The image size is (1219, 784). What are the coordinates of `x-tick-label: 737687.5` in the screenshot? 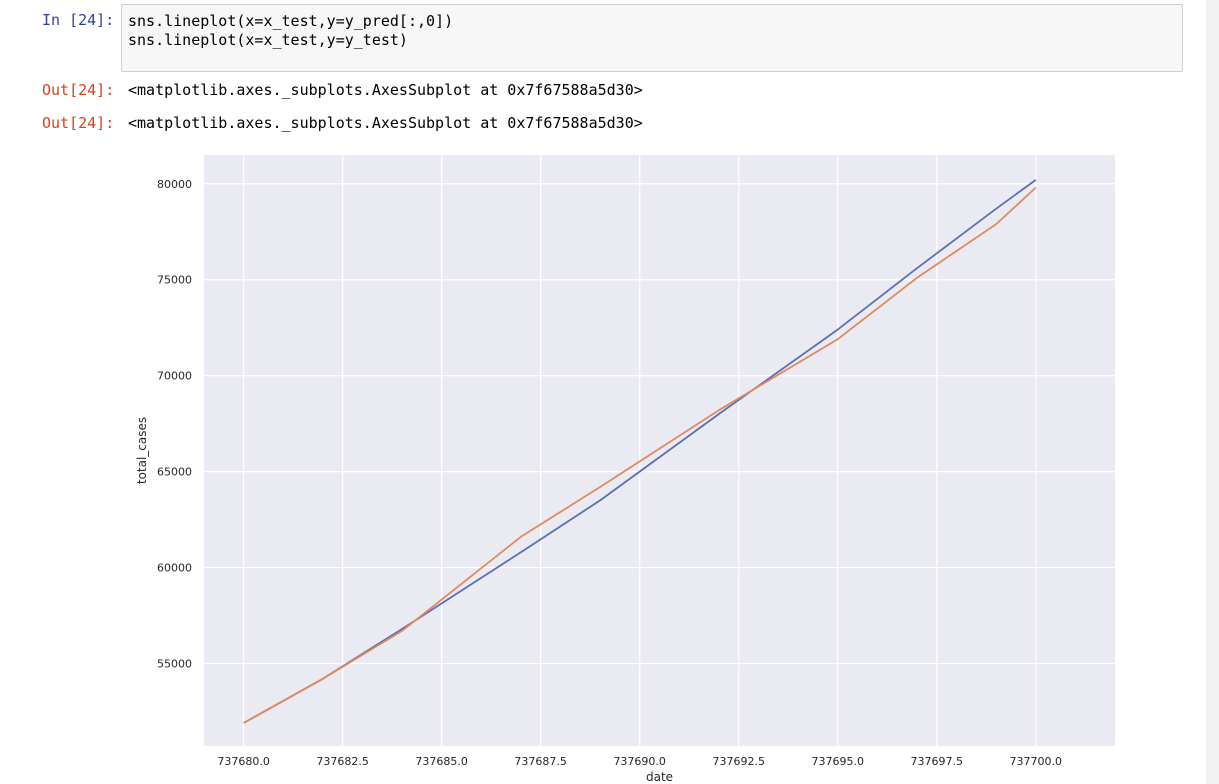 It's located at (540, 761).